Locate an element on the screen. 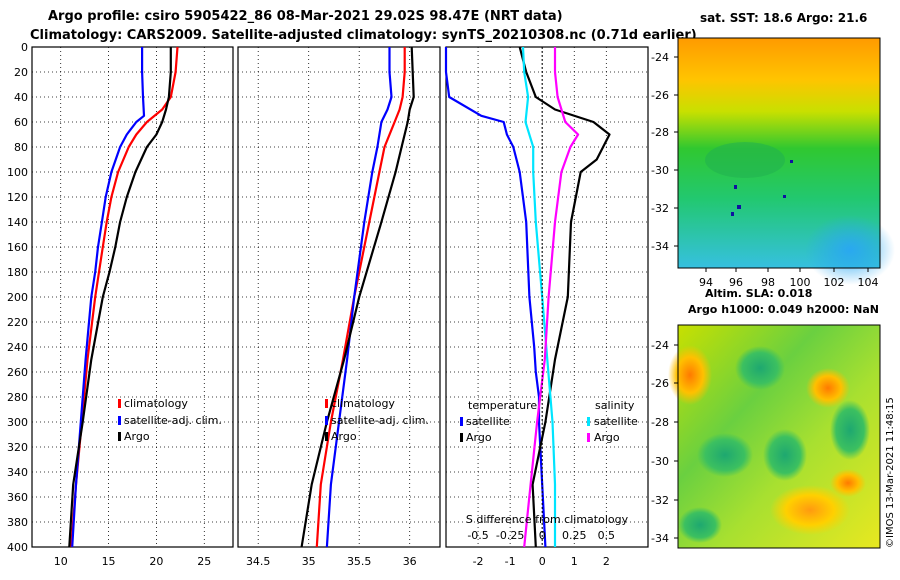  x-tick-label: 0 is located at coordinates (542, 561).